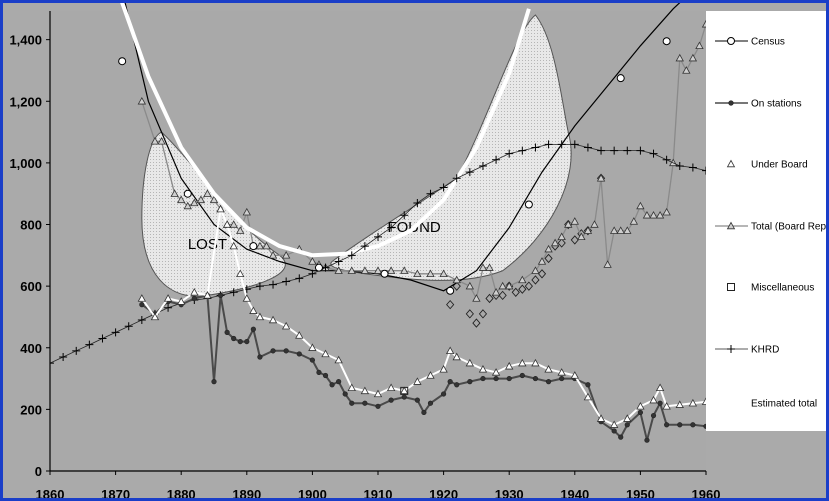 The image size is (829, 501). What do you see at coordinates (731, 163) in the screenshot?
I see `legend-marker-under-board` at bounding box center [731, 163].